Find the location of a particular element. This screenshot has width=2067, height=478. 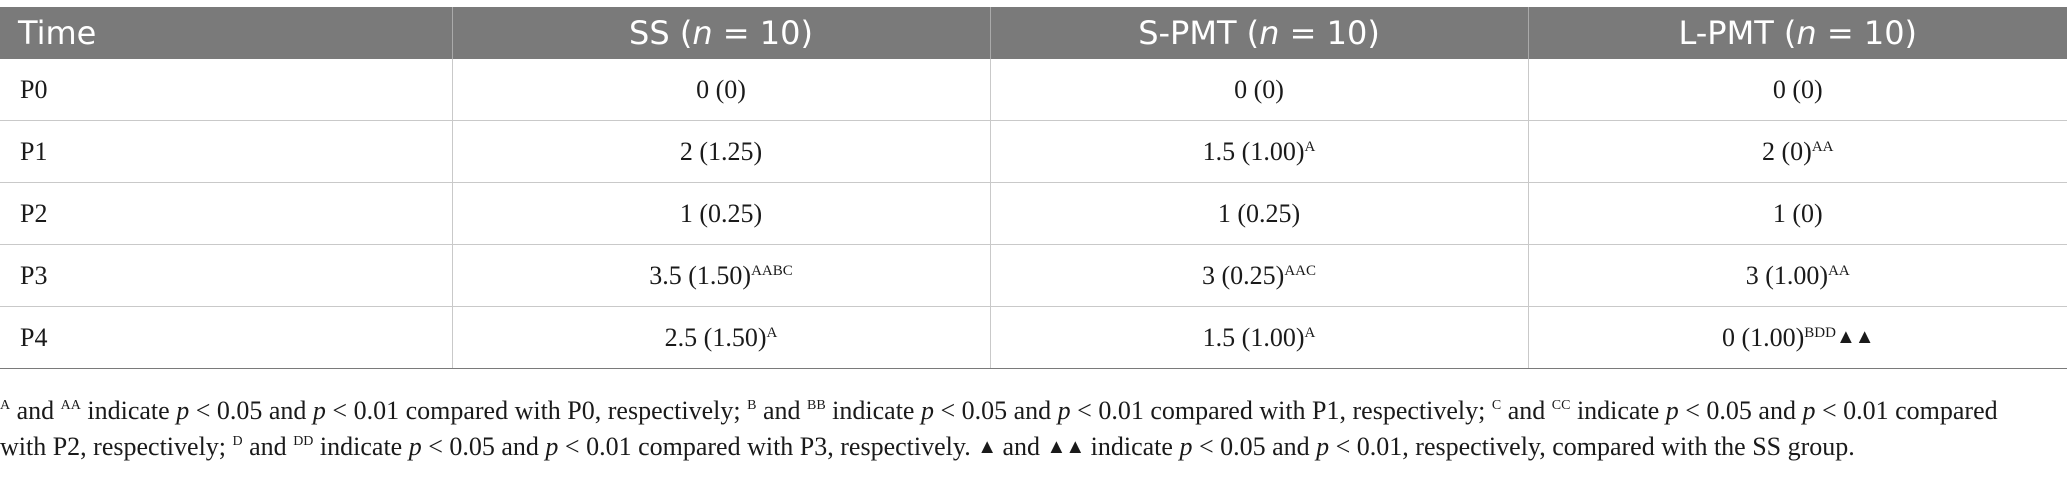

s-pmt-cell: 0 (0) is located at coordinates (1259, 90).